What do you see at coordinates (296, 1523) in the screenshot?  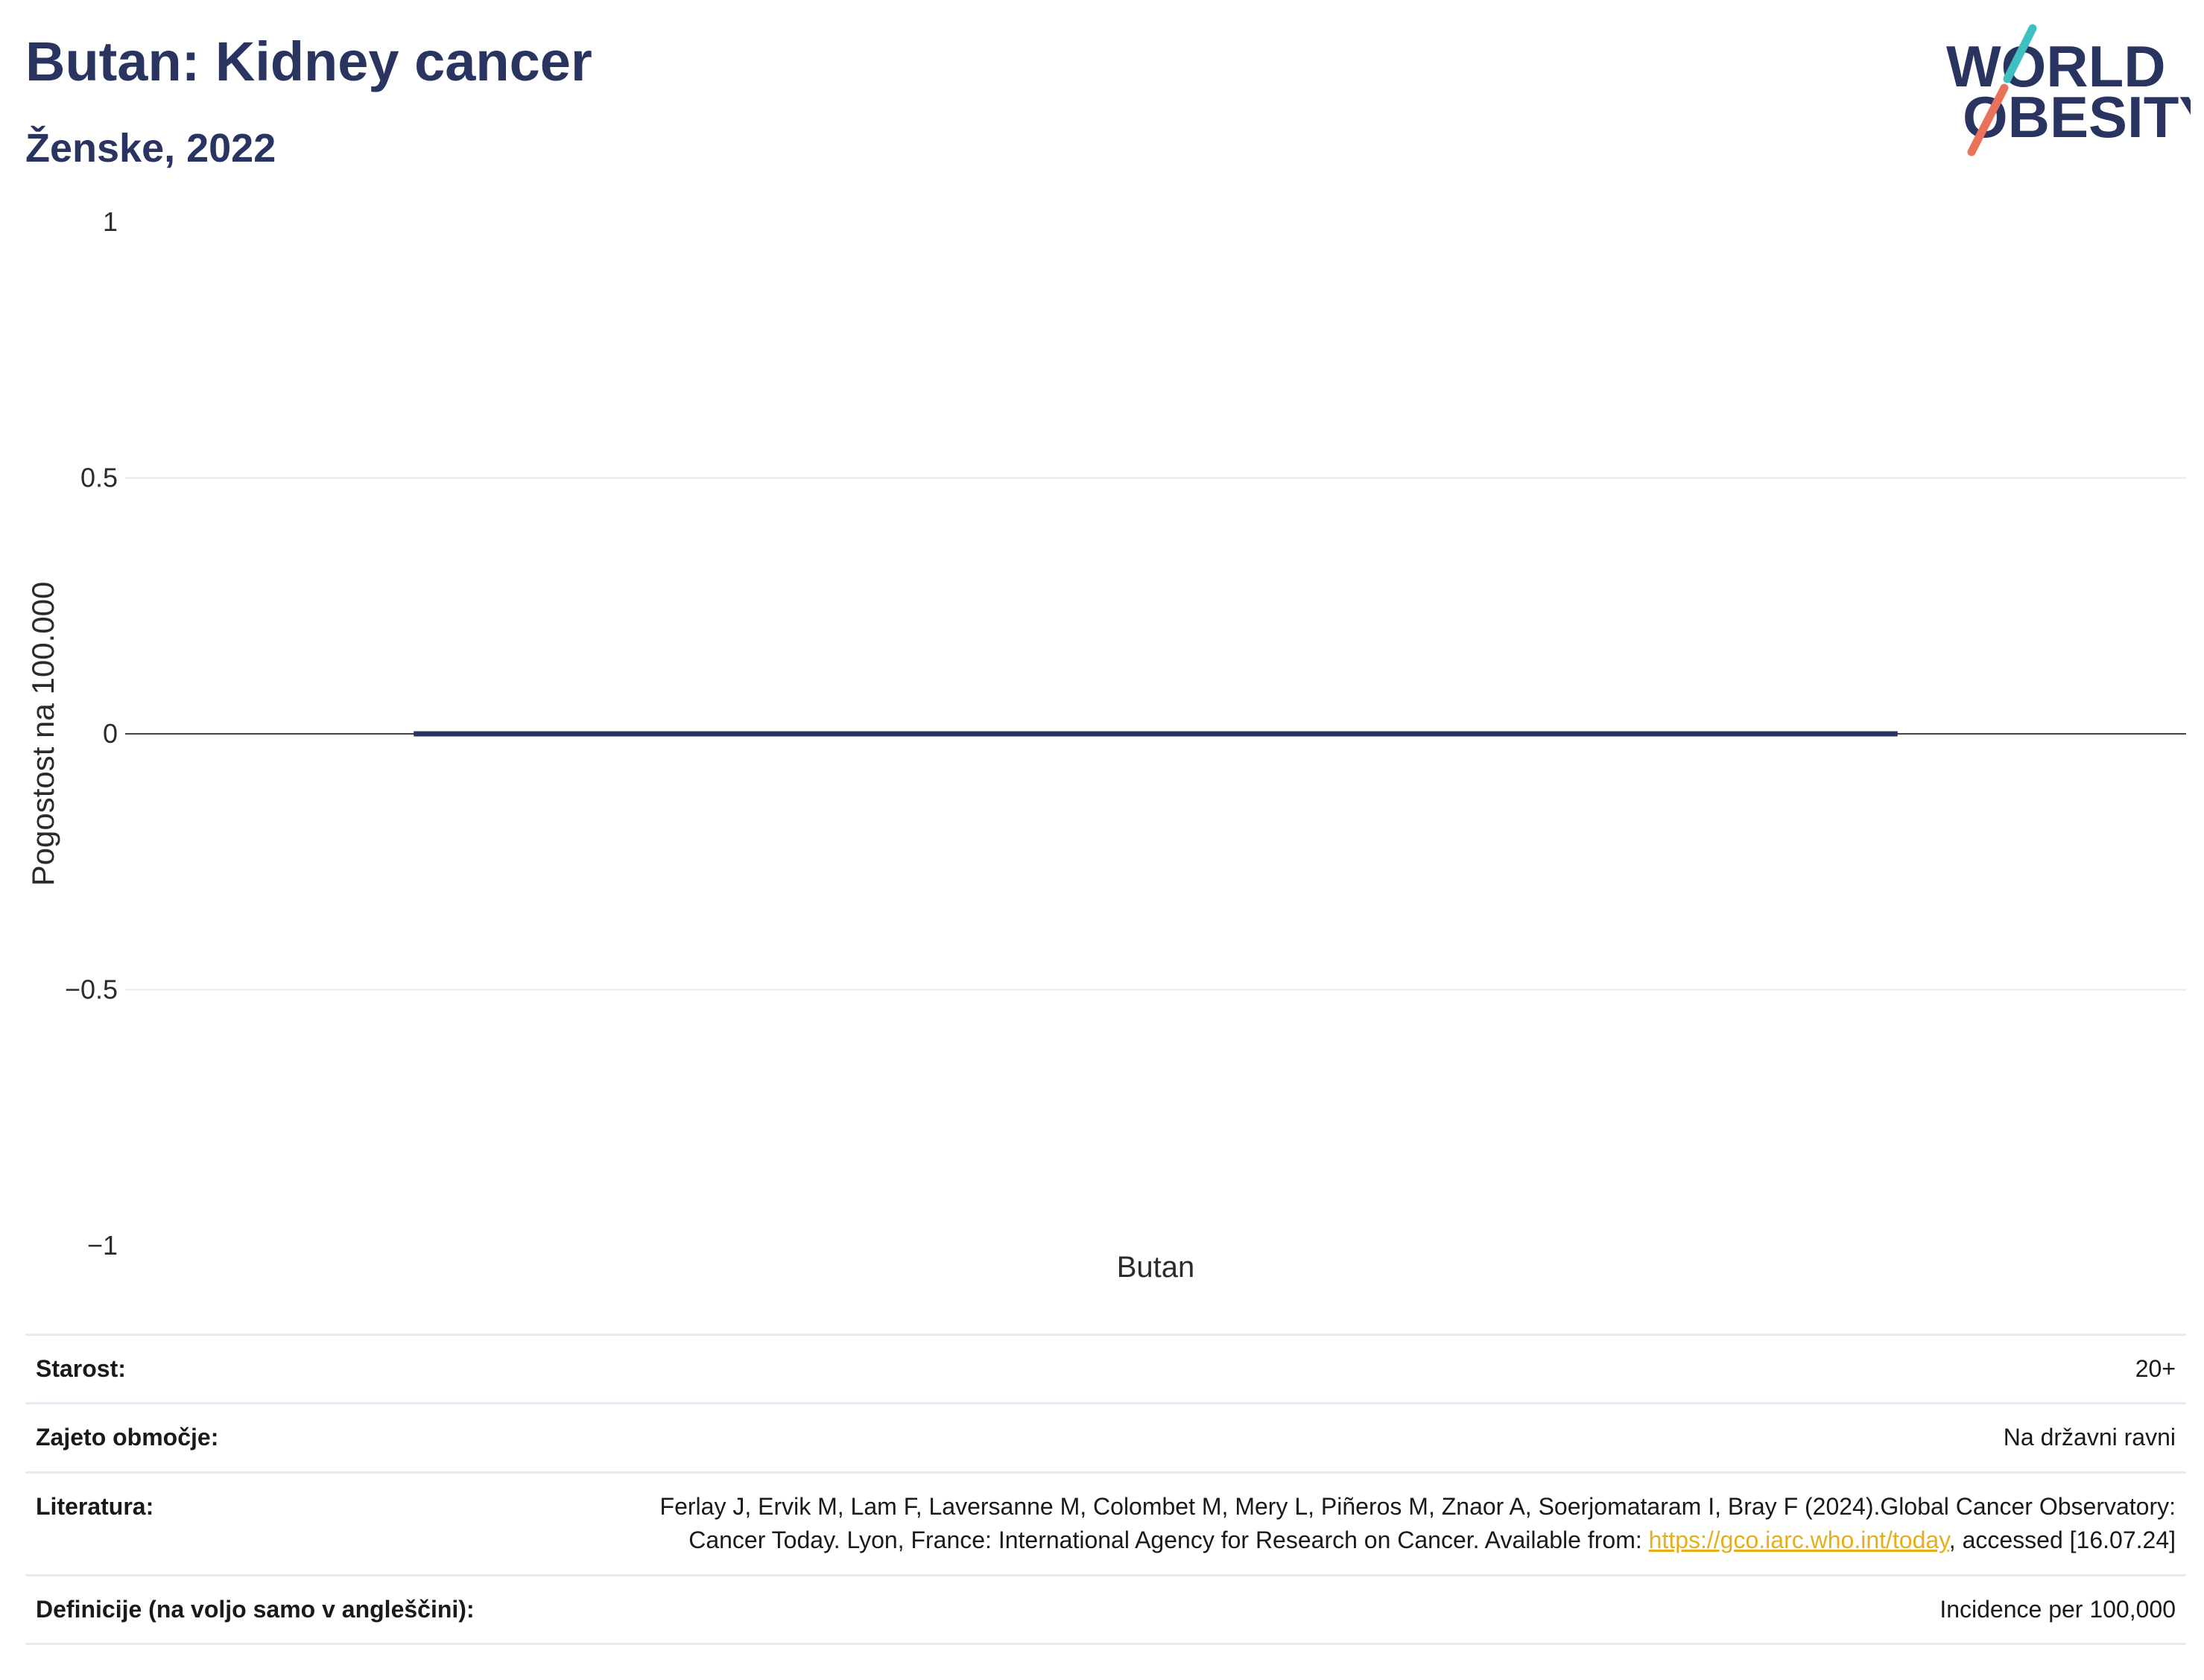 I see `literature-label: Literatura:` at bounding box center [296, 1523].